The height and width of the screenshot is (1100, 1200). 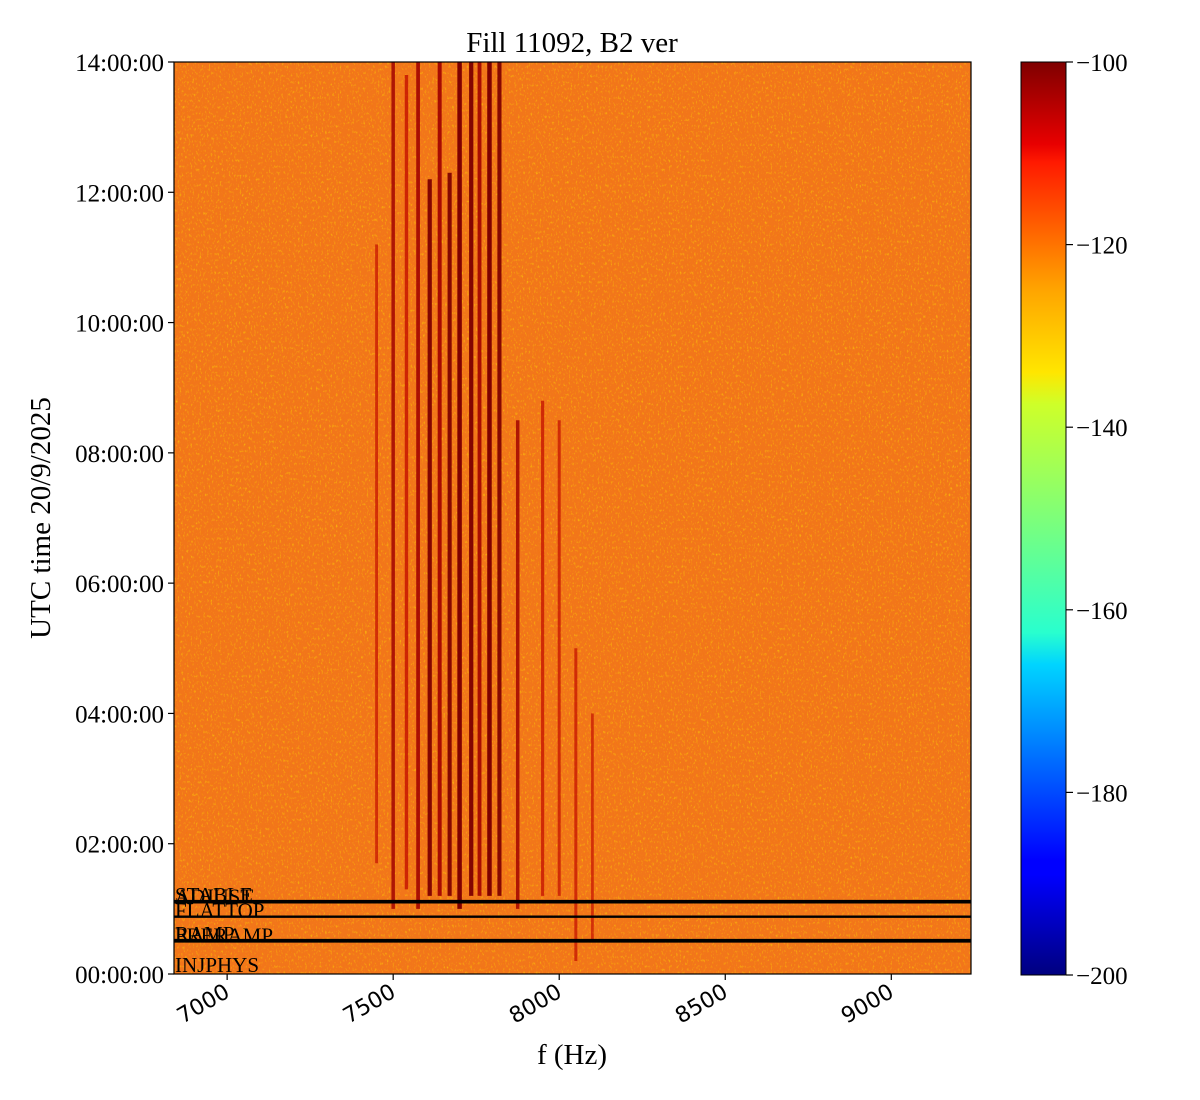 What do you see at coordinates (1102, 611) in the screenshot?
I see `colorbar-tick-label: −160` at bounding box center [1102, 611].